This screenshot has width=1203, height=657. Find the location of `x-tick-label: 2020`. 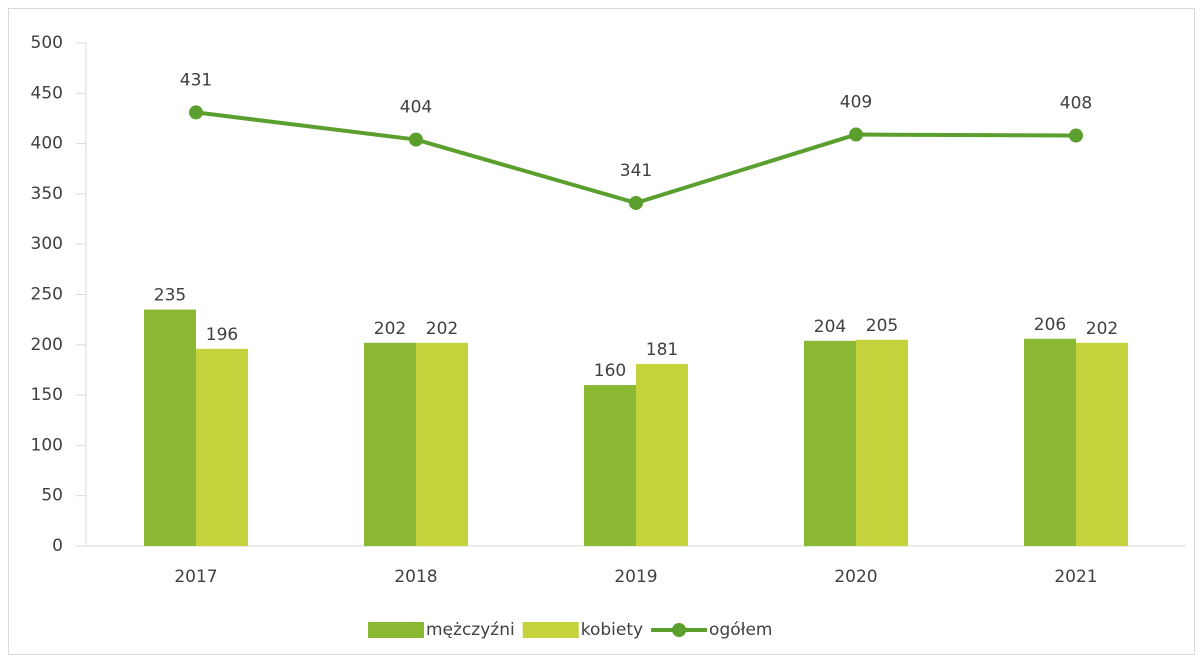

x-tick-label: 2020 is located at coordinates (855, 577).